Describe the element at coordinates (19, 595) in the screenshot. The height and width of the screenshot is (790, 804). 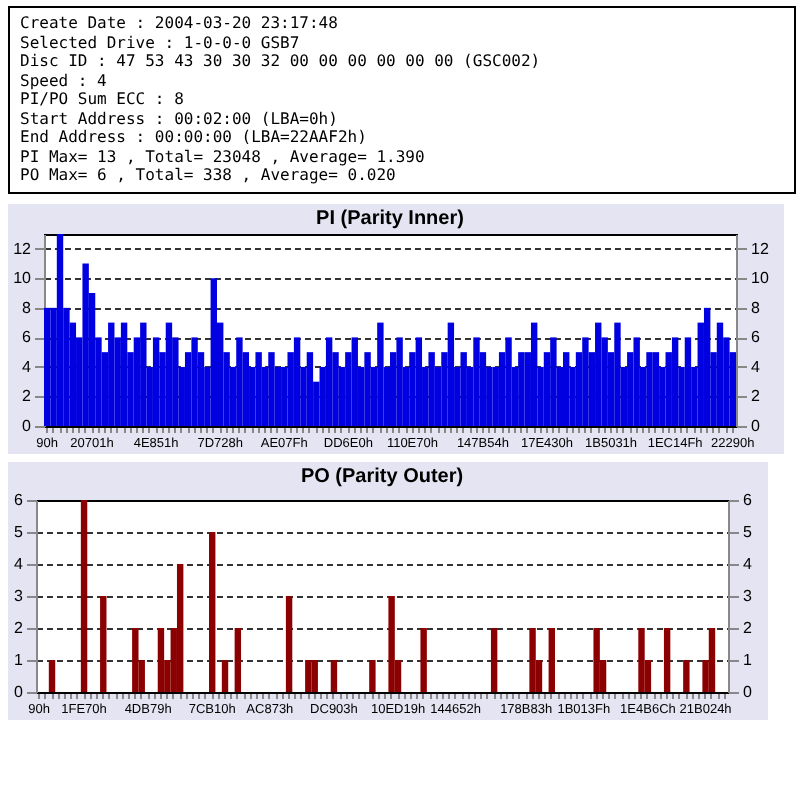
I see `y-tick-label: 3` at that location.